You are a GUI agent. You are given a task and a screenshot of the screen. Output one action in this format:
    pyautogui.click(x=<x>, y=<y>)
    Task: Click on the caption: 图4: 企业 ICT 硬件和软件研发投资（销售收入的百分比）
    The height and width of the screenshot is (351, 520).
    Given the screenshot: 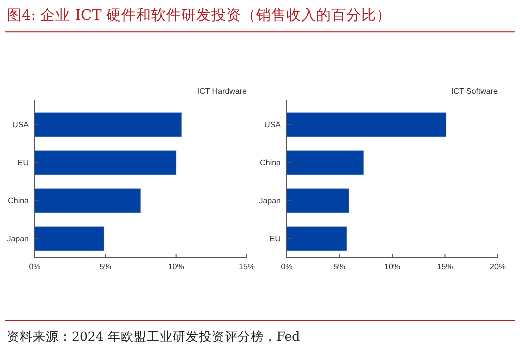 What is the action you would take?
    pyautogui.click(x=199, y=15)
    